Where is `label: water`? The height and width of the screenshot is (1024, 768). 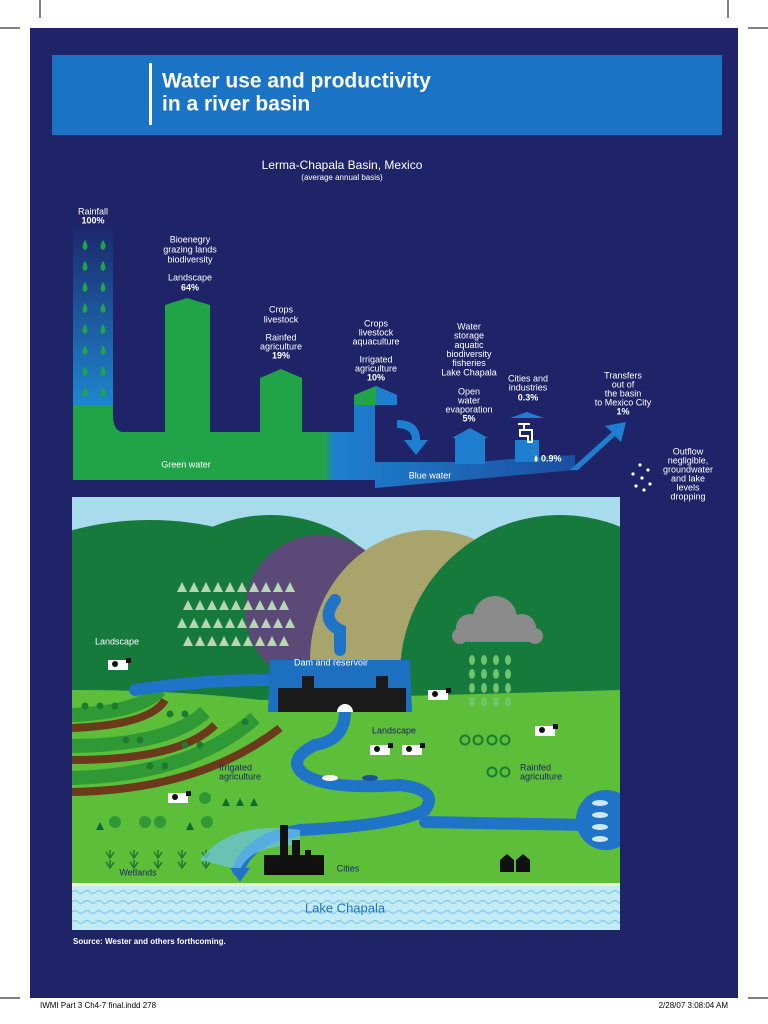
label: water is located at coordinates (468, 400).